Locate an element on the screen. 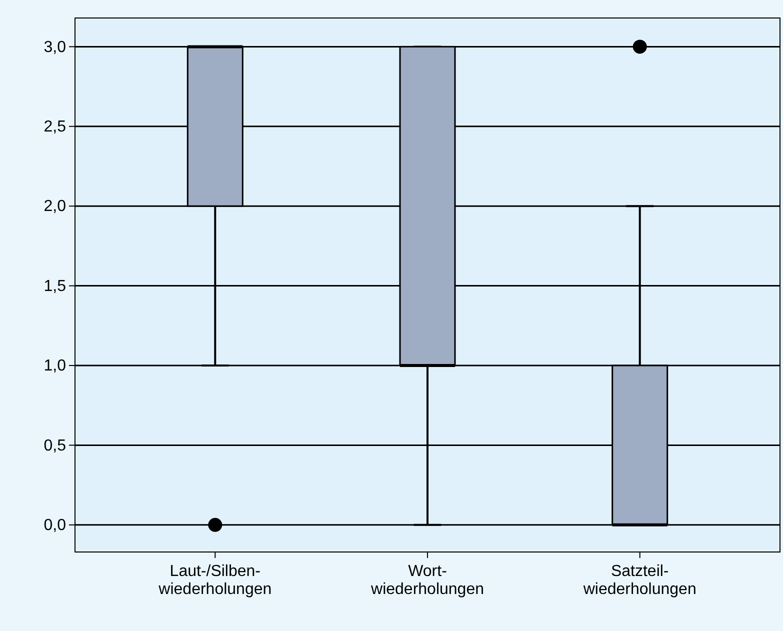  y-tick-label: 2,0 is located at coordinates (55, 207).